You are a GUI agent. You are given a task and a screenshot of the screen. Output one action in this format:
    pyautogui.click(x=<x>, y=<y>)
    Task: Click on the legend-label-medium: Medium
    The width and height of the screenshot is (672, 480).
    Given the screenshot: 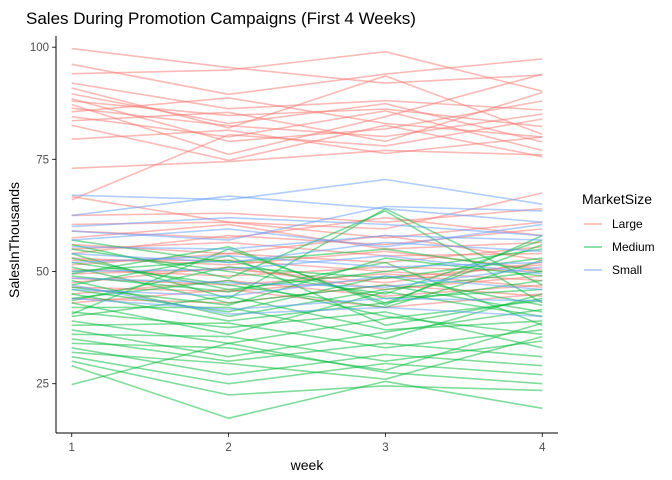 What is the action you would take?
    pyautogui.click(x=633, y=247)
    